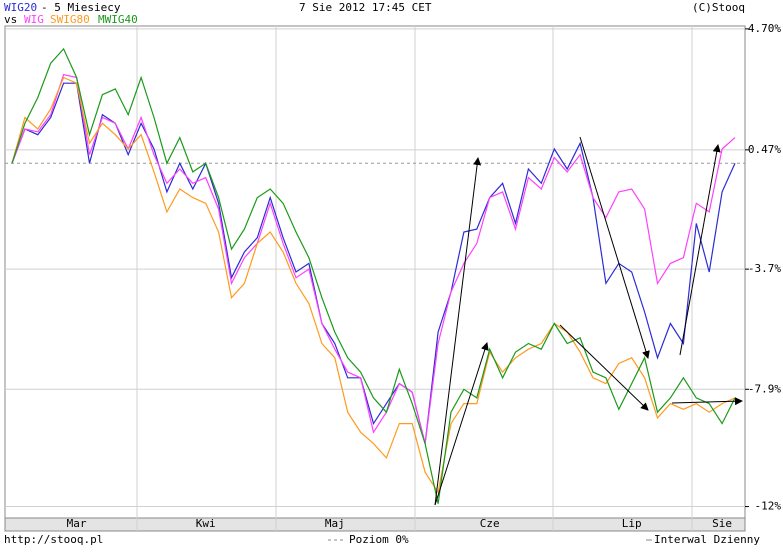 This screenshot has height=554, width=783. What do you see at coordinates (81, 7) in the screenshot?
I see `chart-title: - 5 Miesiecy` at bounding box center [81, 7].